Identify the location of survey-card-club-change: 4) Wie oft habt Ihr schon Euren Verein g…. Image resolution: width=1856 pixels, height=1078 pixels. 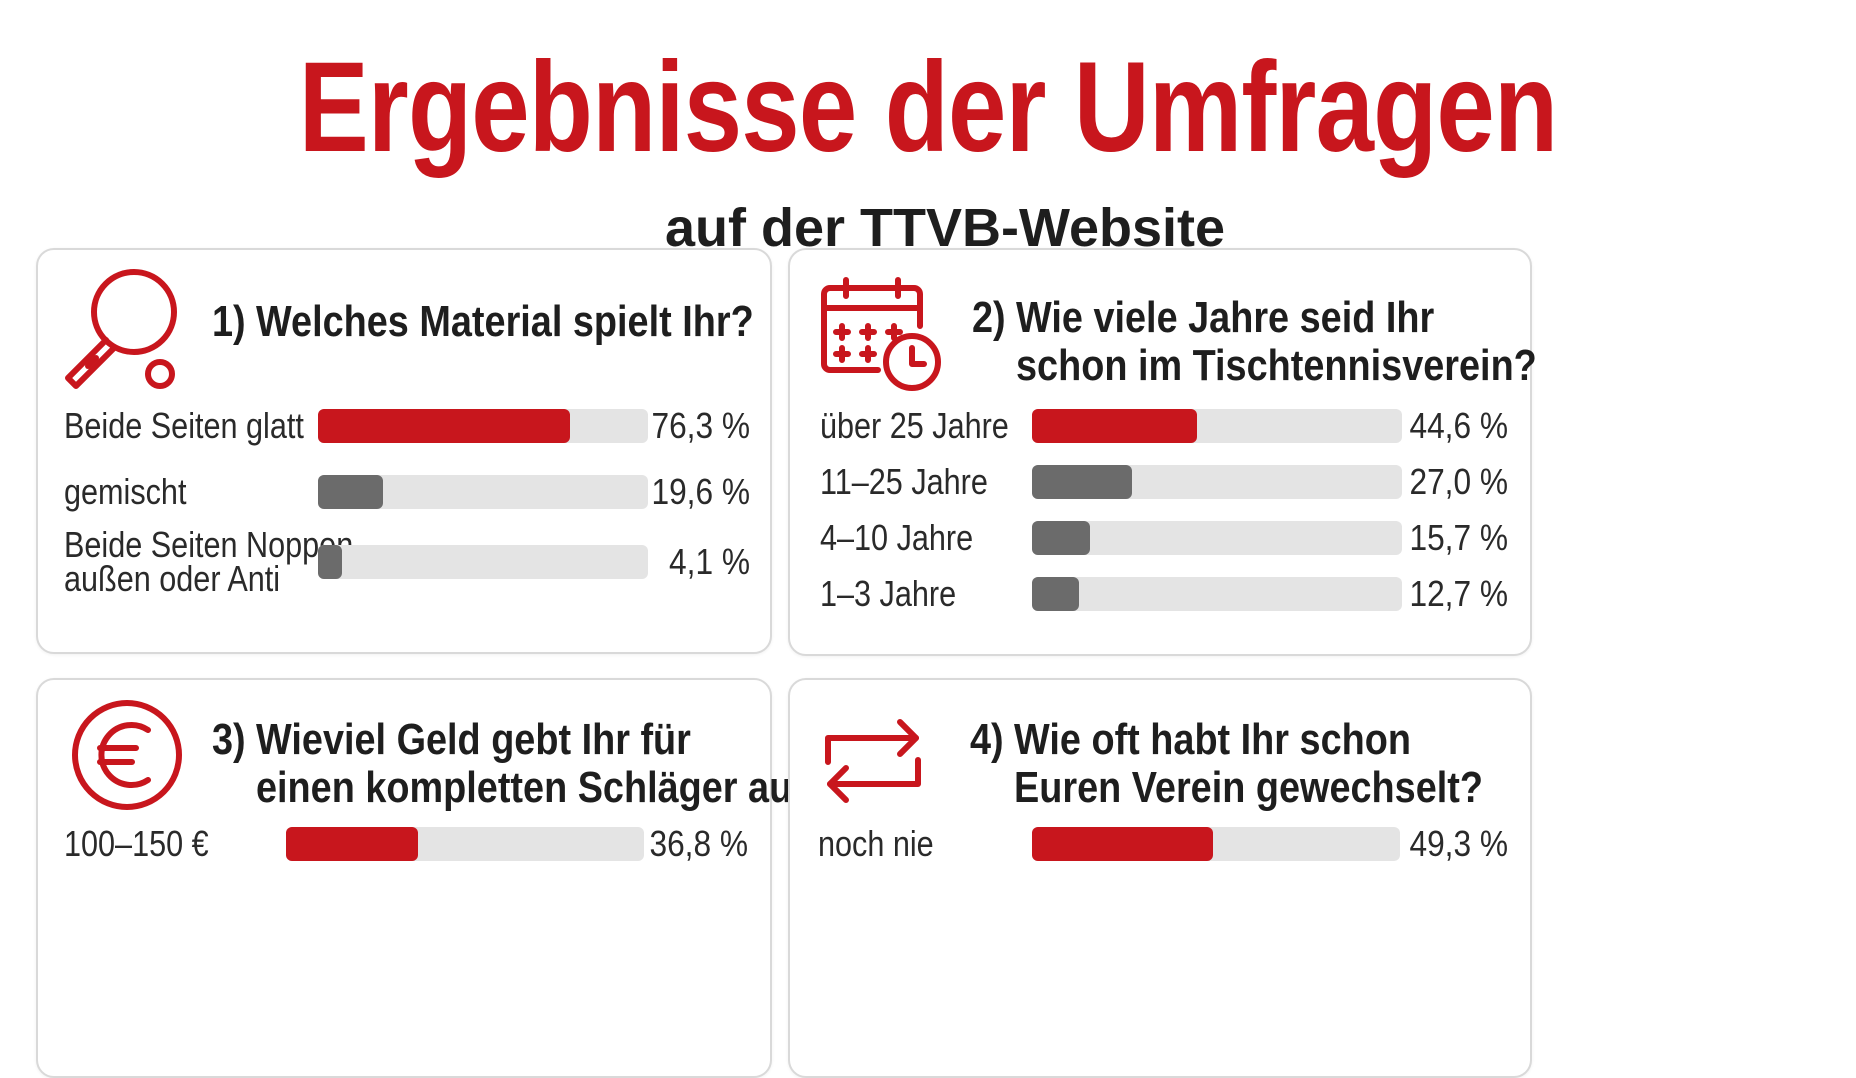
(1160, 878).